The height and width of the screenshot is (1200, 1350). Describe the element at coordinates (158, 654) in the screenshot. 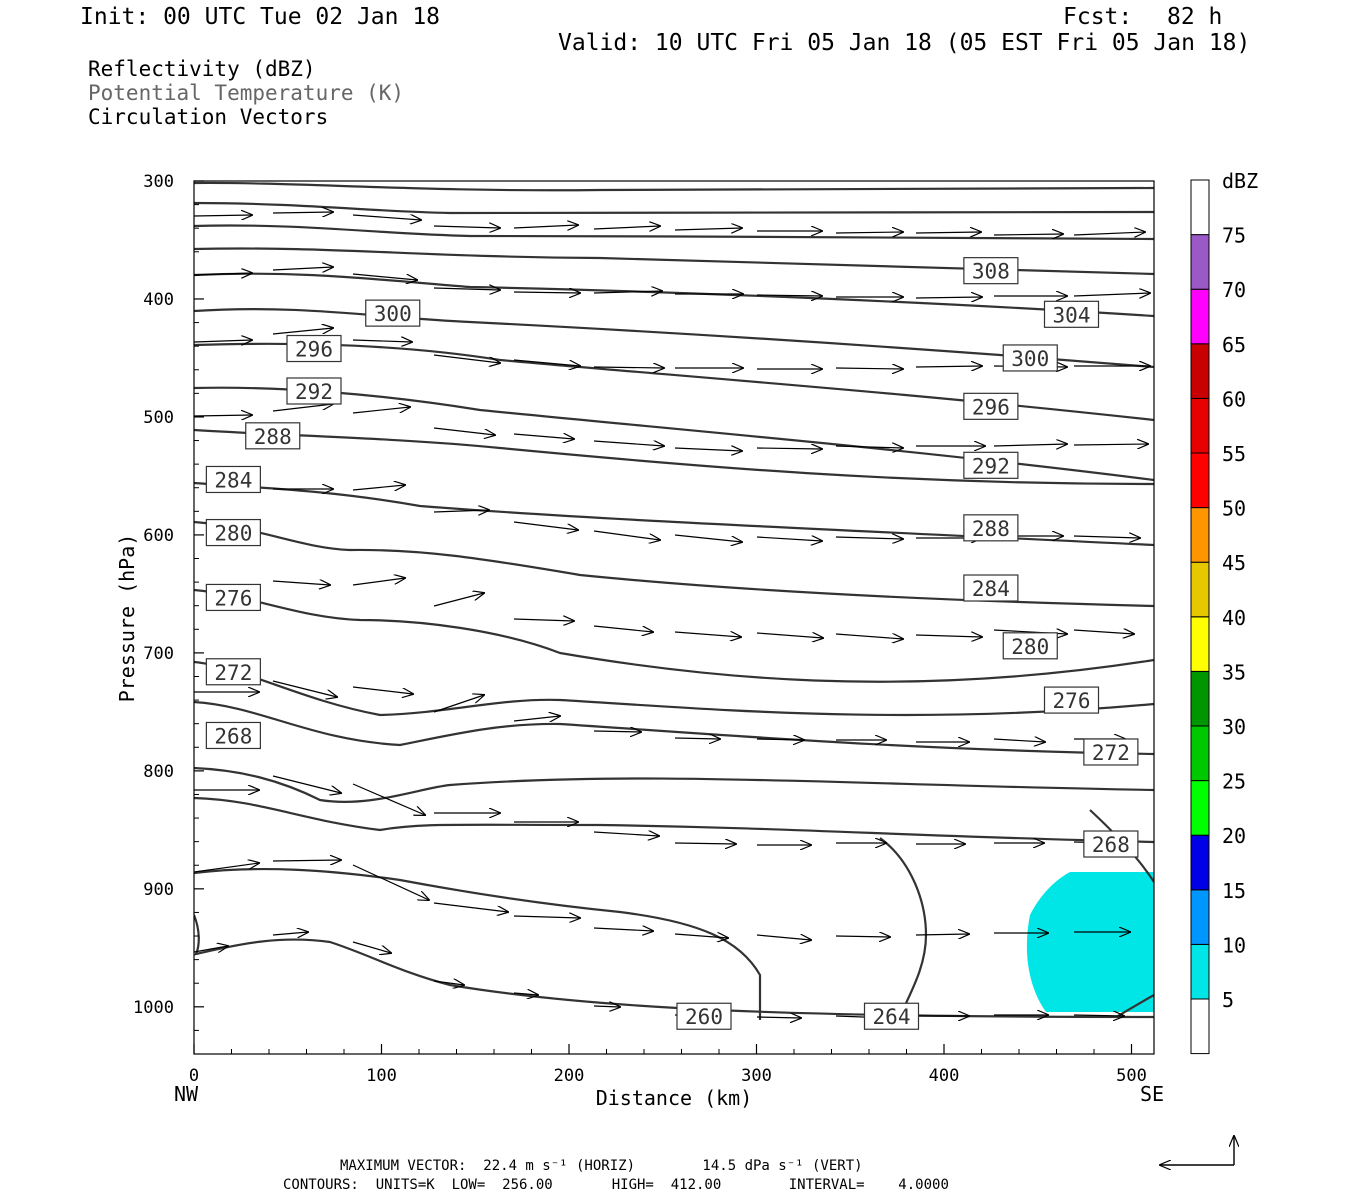

I see `y-tick-label: 700` at that location.